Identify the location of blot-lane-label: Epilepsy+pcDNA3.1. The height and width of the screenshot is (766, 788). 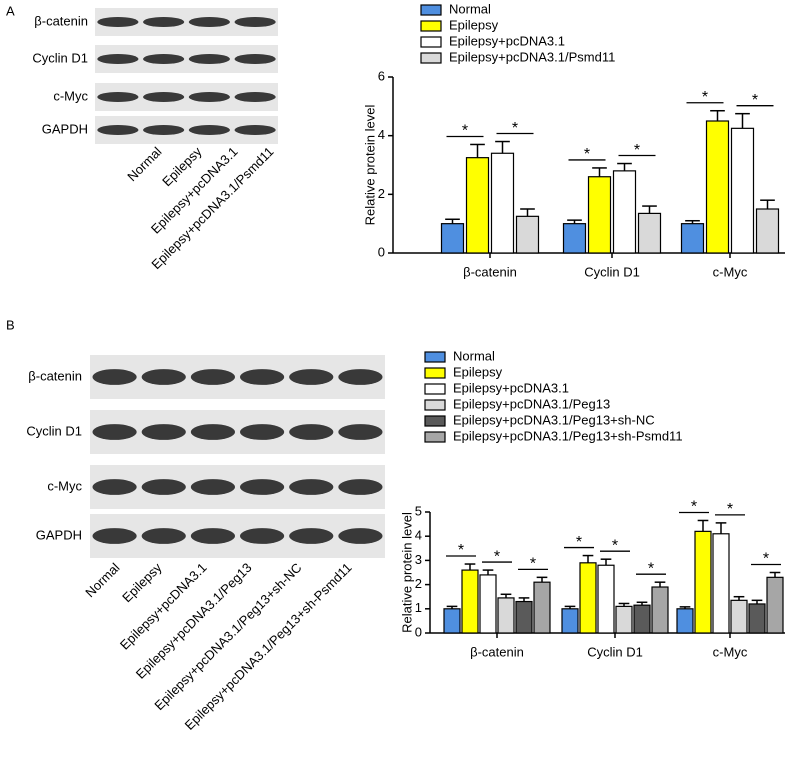
(163, 606).